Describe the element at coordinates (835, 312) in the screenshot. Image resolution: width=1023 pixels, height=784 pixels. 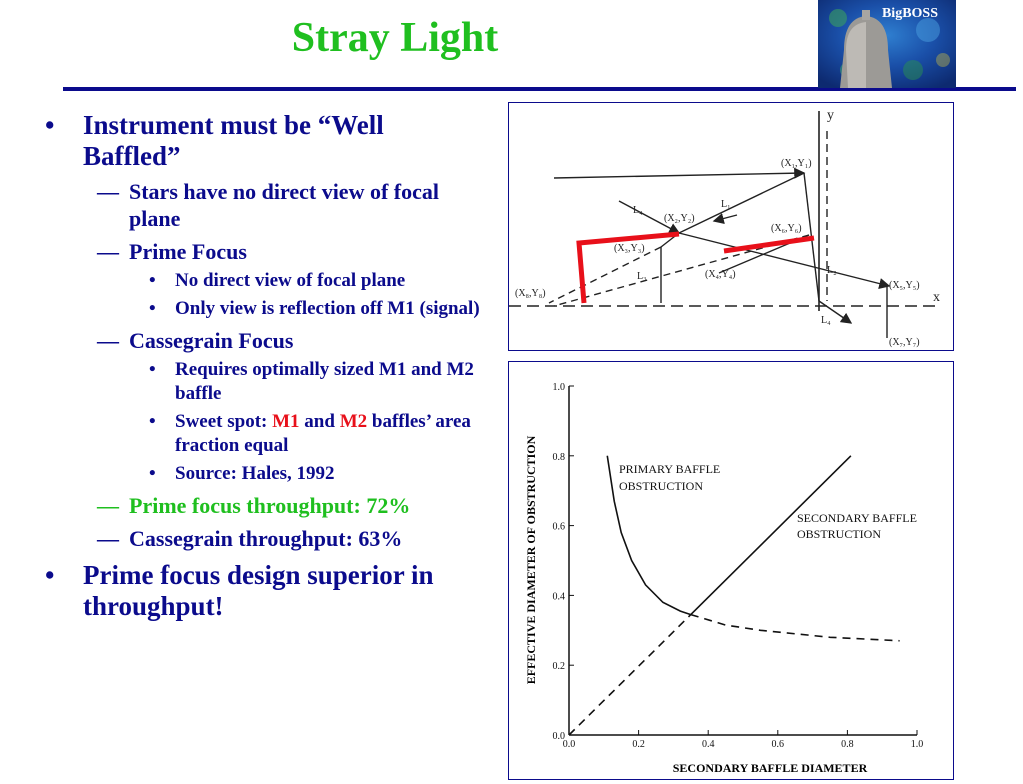
I see `ray-l4-lower` at that location.